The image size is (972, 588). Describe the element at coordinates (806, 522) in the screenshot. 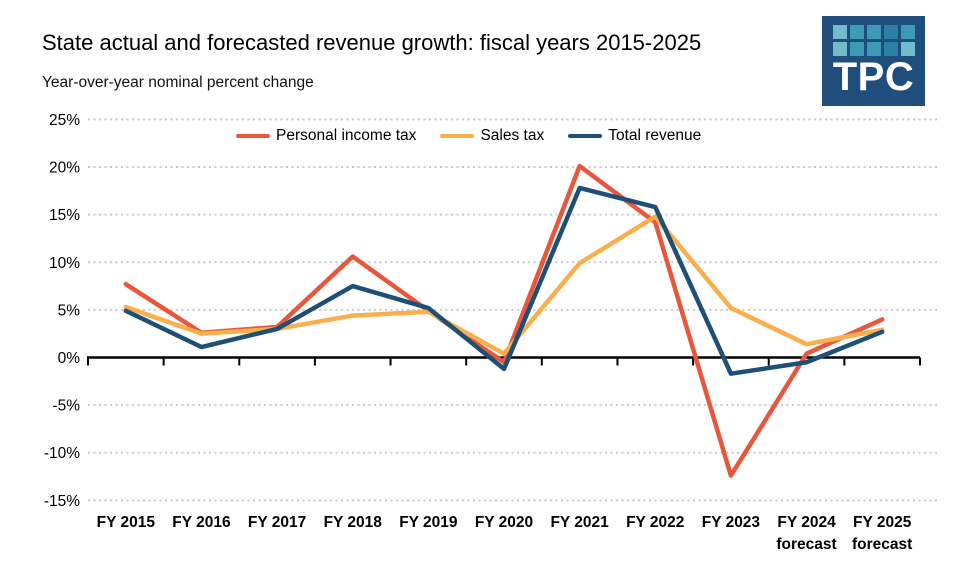

I see `x-axis-label: FY 2024` at that location.